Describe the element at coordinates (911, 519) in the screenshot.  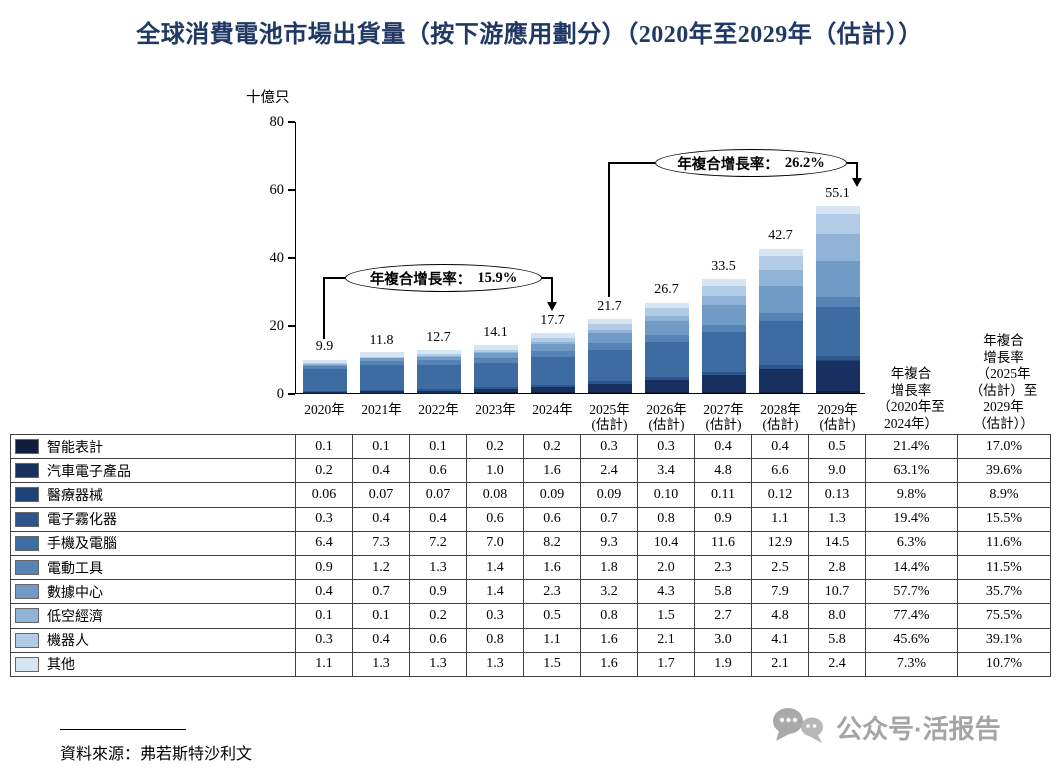
I see `value-cell: 19.4%` at that location.